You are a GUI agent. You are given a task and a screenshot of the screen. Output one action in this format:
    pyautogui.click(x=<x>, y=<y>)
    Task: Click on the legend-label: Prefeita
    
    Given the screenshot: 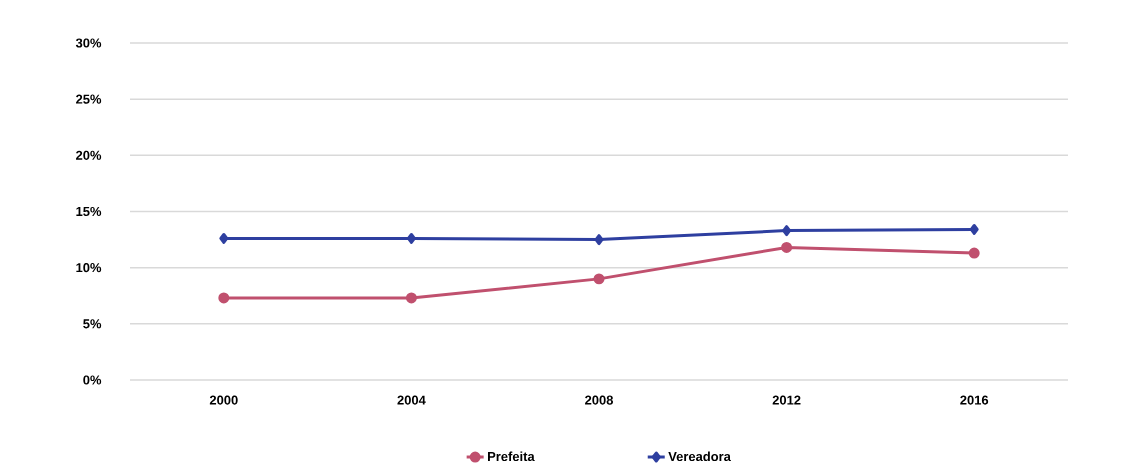 What is the action you would take?
    pyautogui.click(x=511, y=456)
    